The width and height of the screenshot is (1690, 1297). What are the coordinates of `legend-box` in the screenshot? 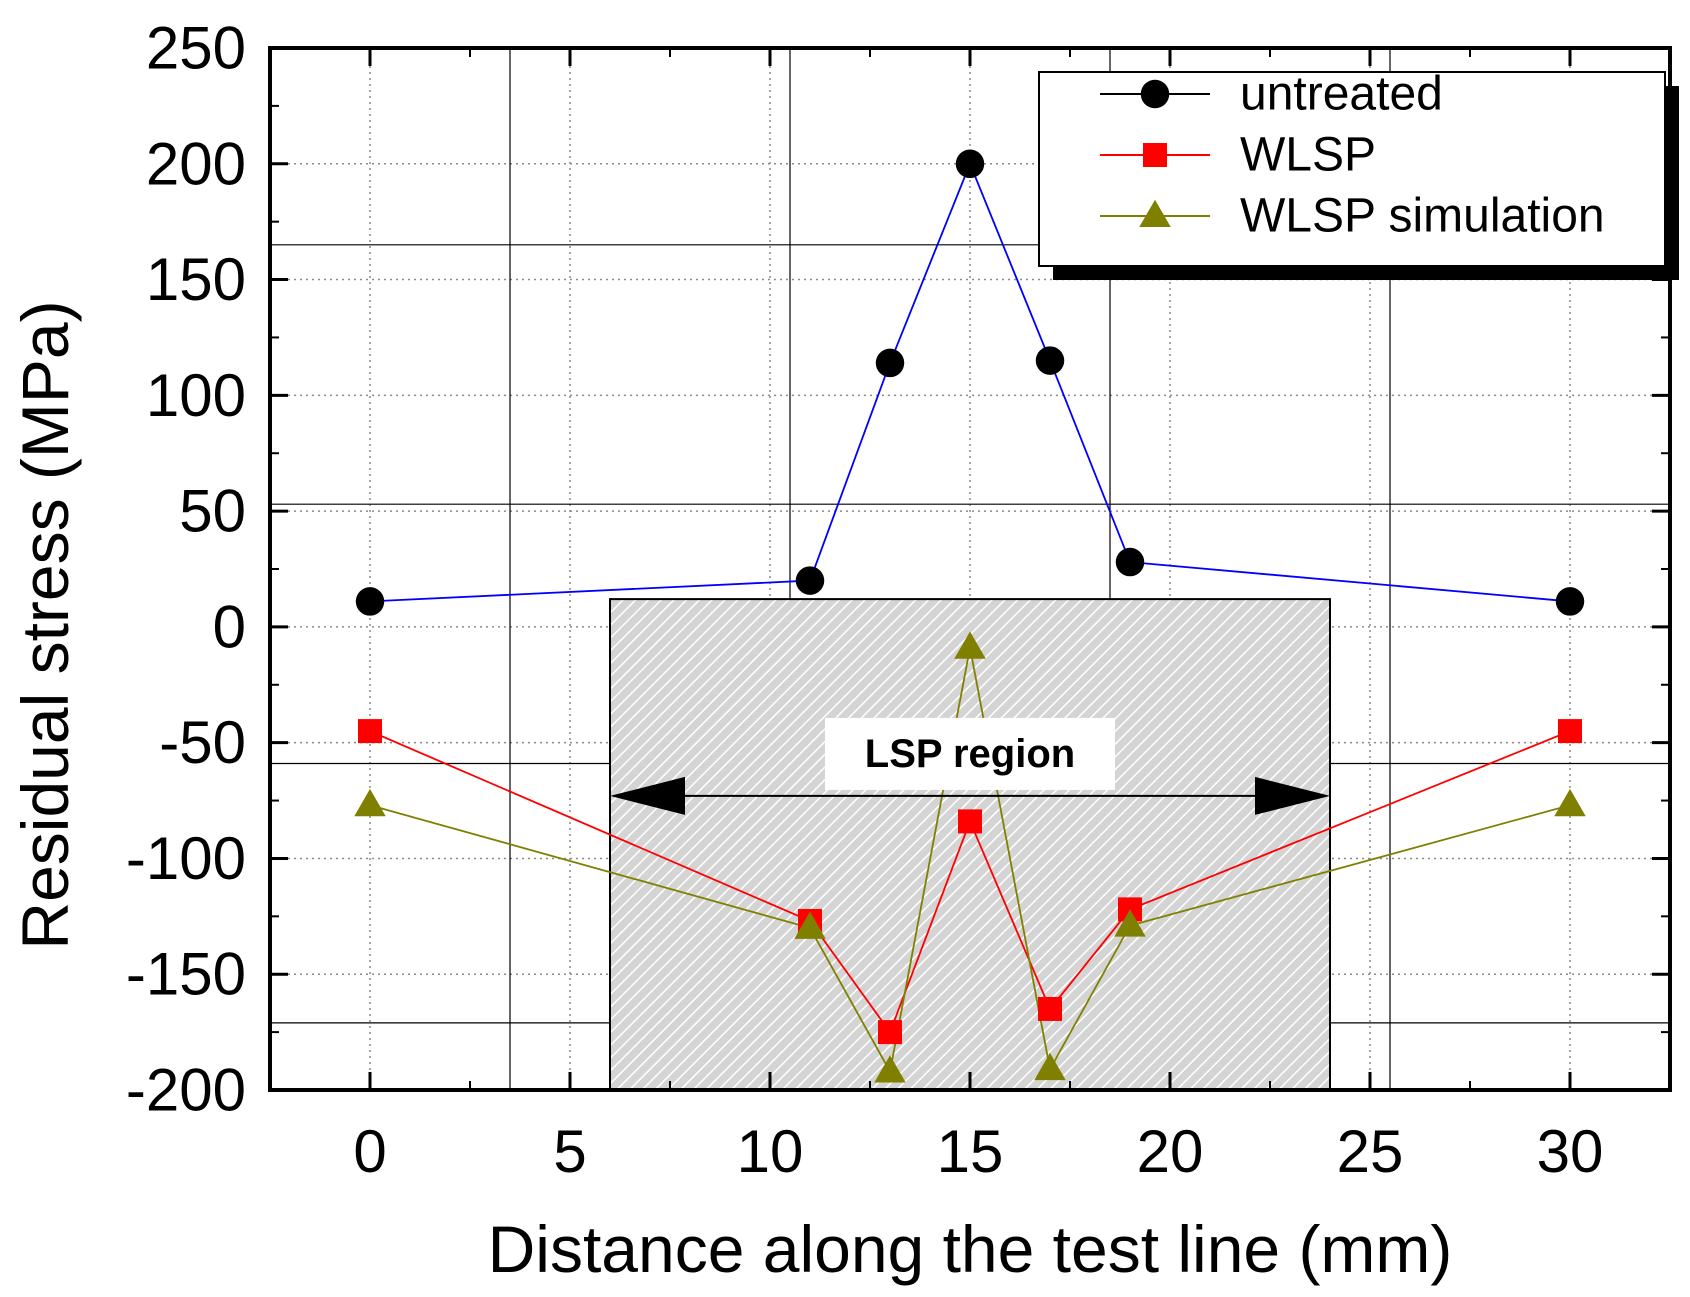 It's located at (1352, 169).